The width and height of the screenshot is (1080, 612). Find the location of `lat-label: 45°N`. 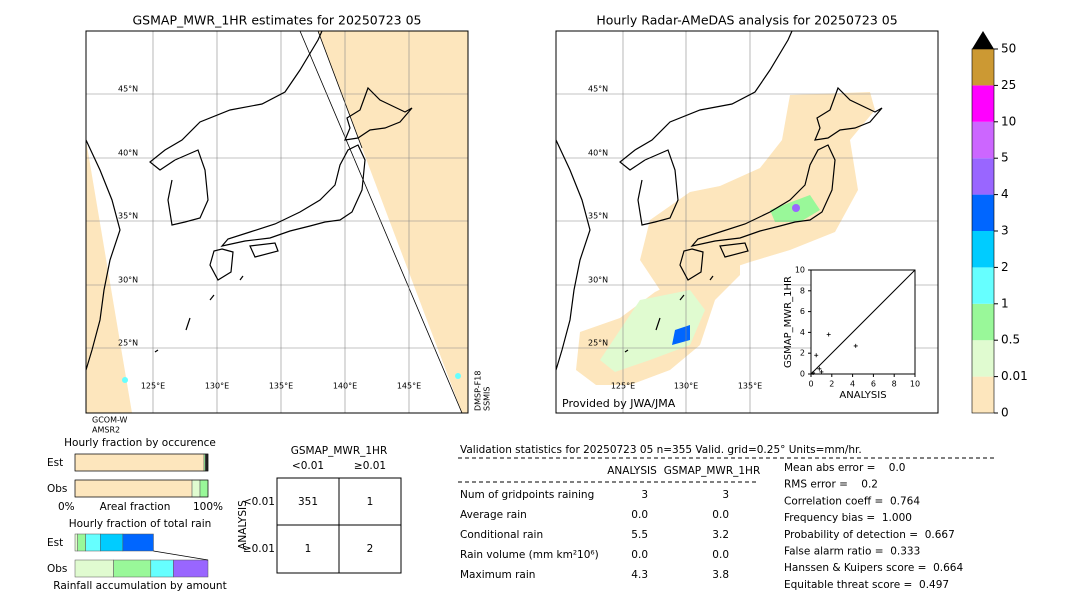

lat-label: 45°N is located at coordinates (598, 89).